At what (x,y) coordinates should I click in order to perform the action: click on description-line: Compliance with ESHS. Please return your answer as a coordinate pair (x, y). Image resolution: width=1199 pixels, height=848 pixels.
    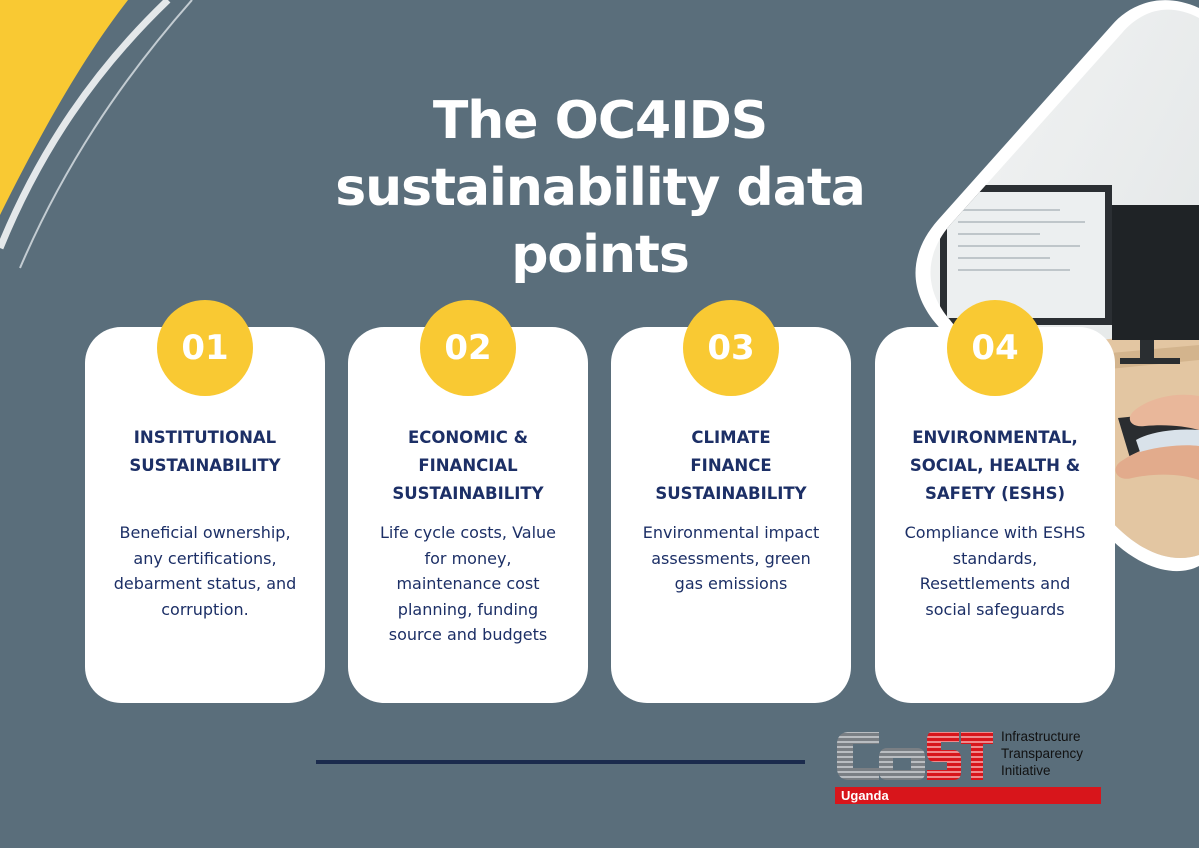
    Looking at the image, I should click on (995, 532).